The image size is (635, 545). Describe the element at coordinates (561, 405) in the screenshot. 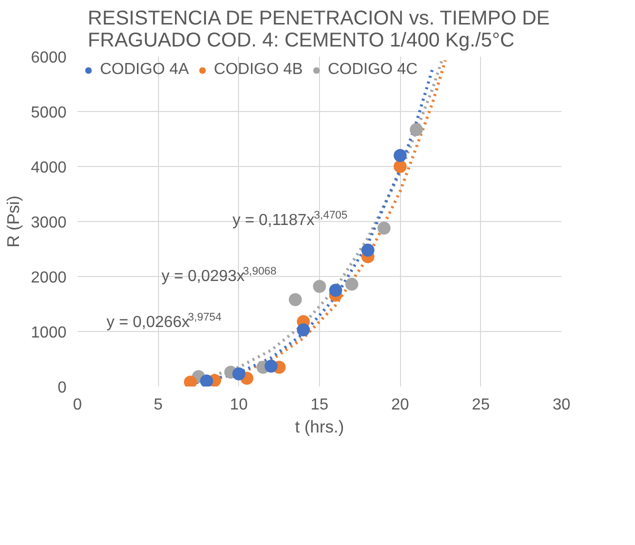

I see `x-tick-label: 30` at that location.